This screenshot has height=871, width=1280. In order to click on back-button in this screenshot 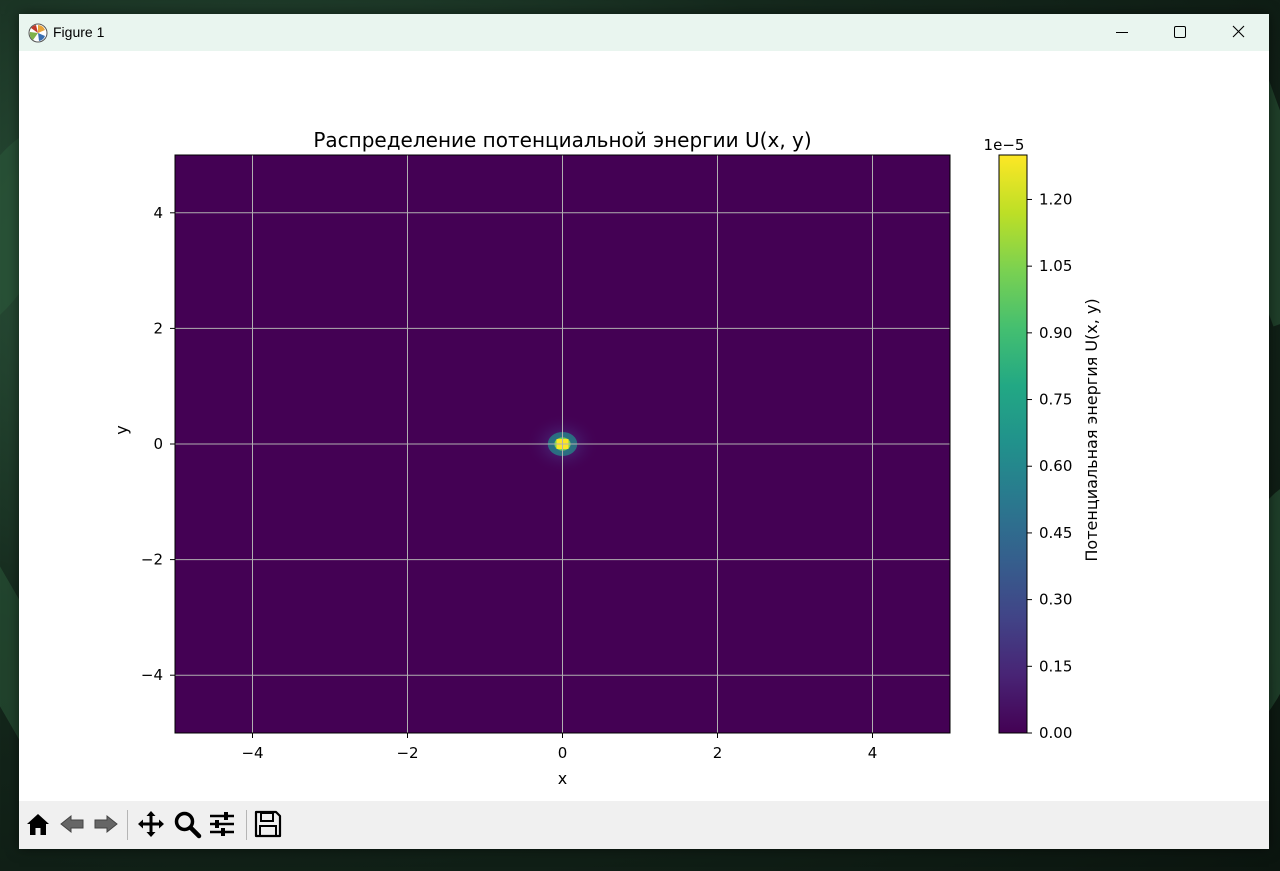, I will do `click(72, 824)`.